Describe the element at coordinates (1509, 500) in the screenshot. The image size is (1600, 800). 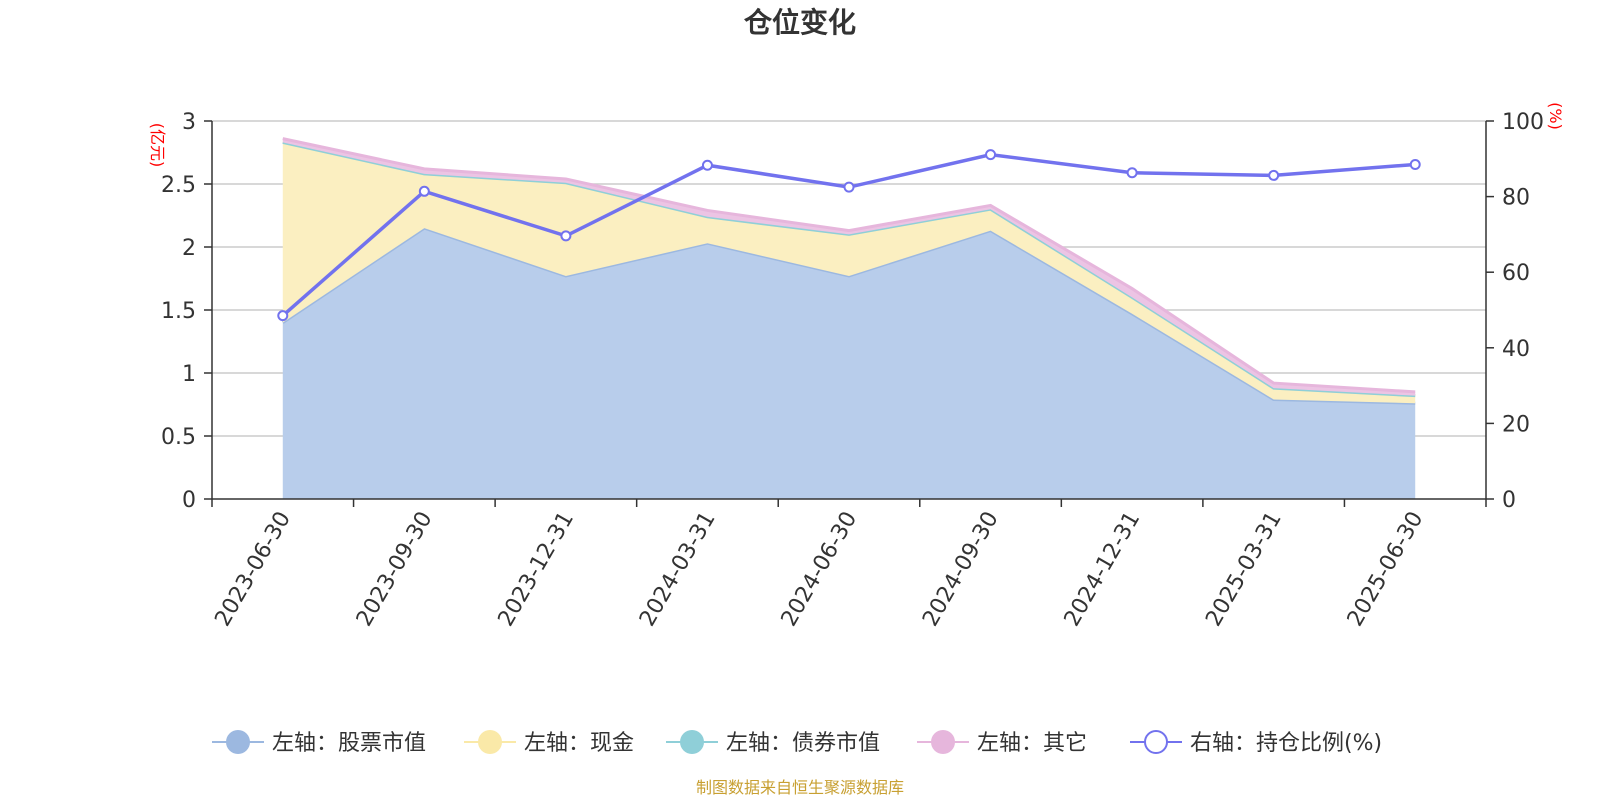
I see `right-tick-label: 0` at that location.